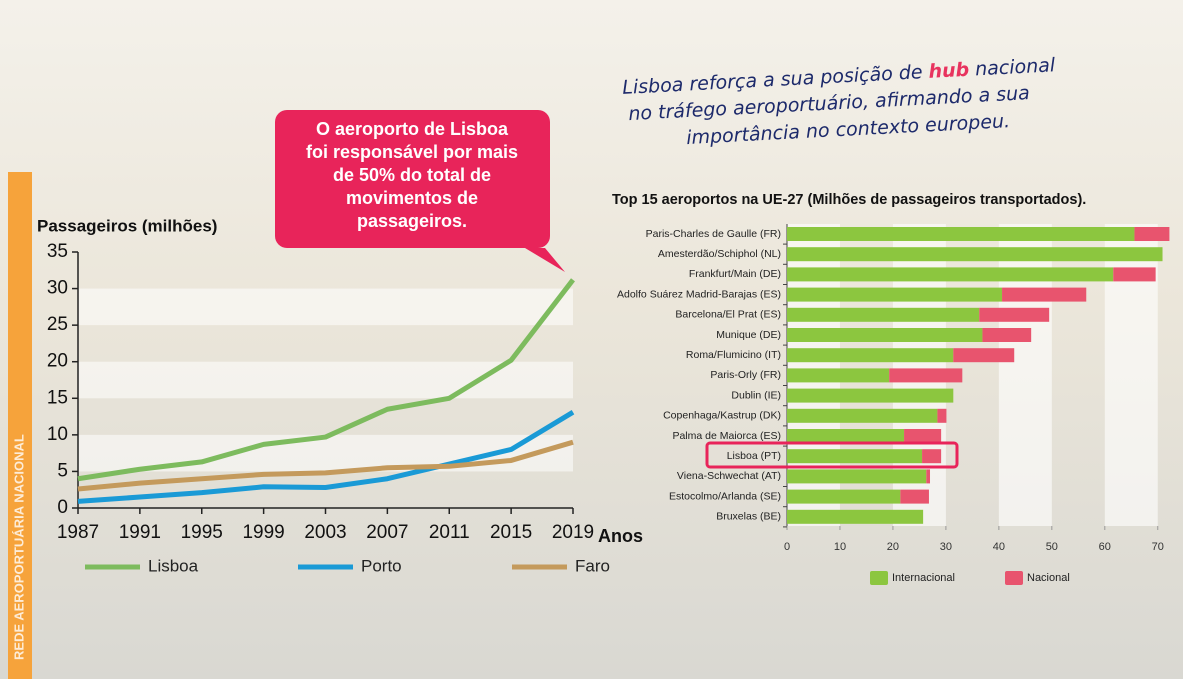 The image size is (1183, 679). Describe the element at coordinates (748, 335) in the screenshot. I see `category-label: Munique (DE)` at that location.